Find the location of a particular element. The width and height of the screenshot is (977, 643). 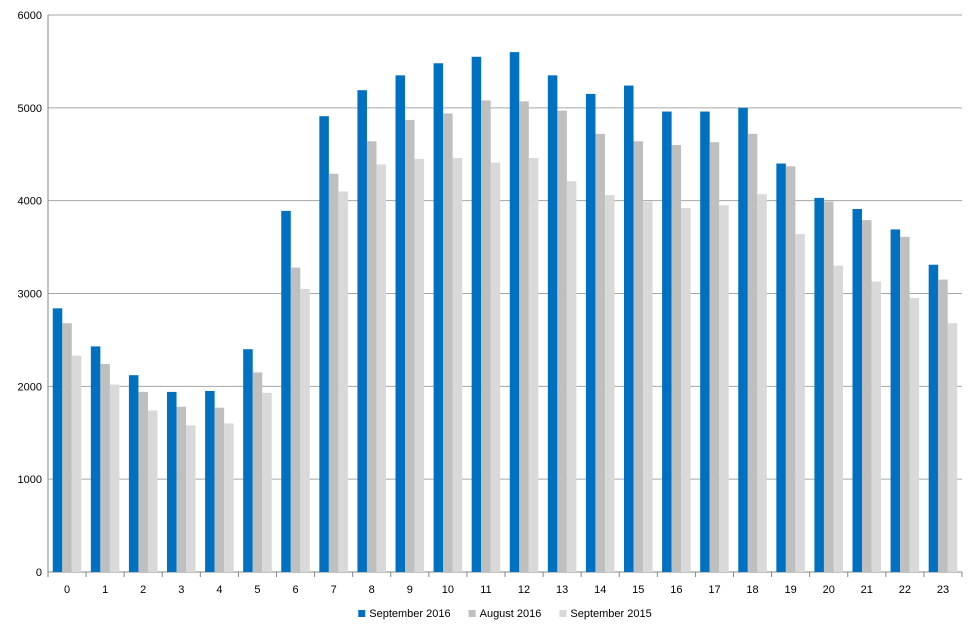

x-tick-label: 1 is located at coordinates (105, 590).